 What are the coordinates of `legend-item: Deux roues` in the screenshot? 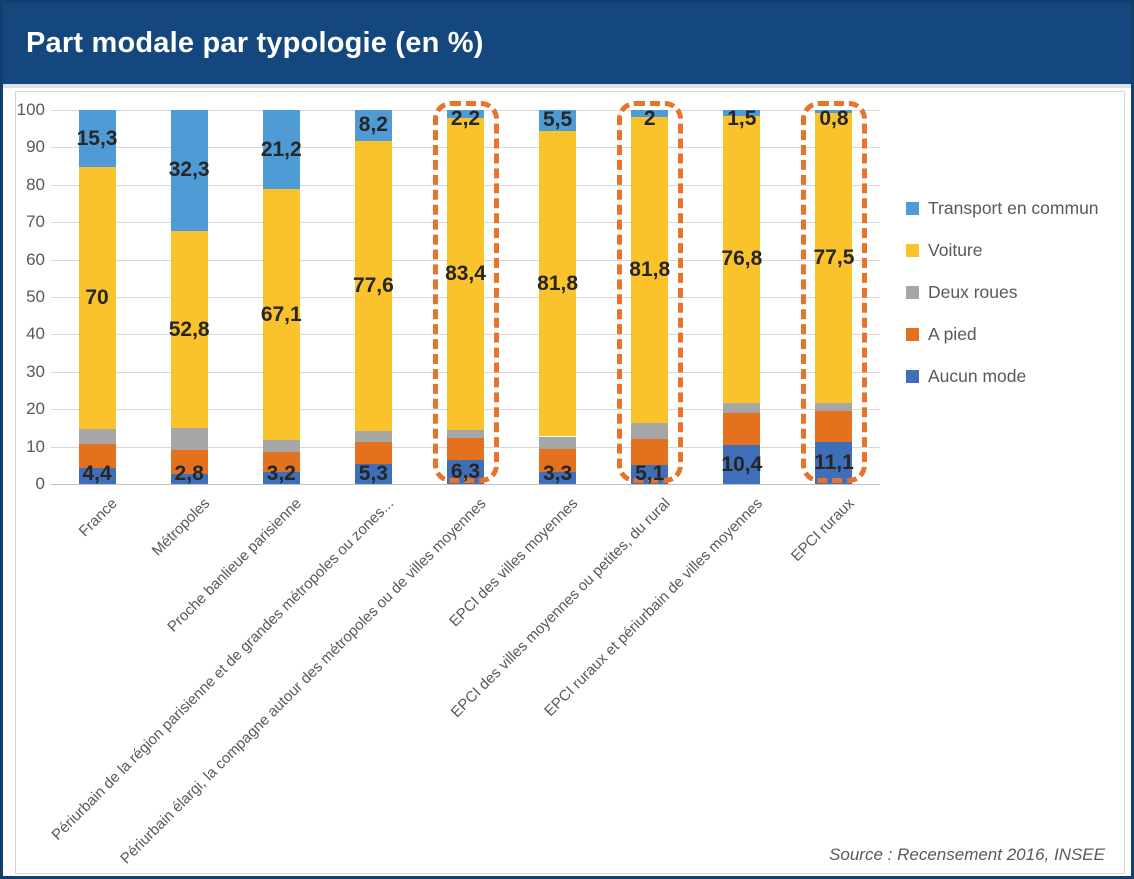 It's located at (1002, 291).